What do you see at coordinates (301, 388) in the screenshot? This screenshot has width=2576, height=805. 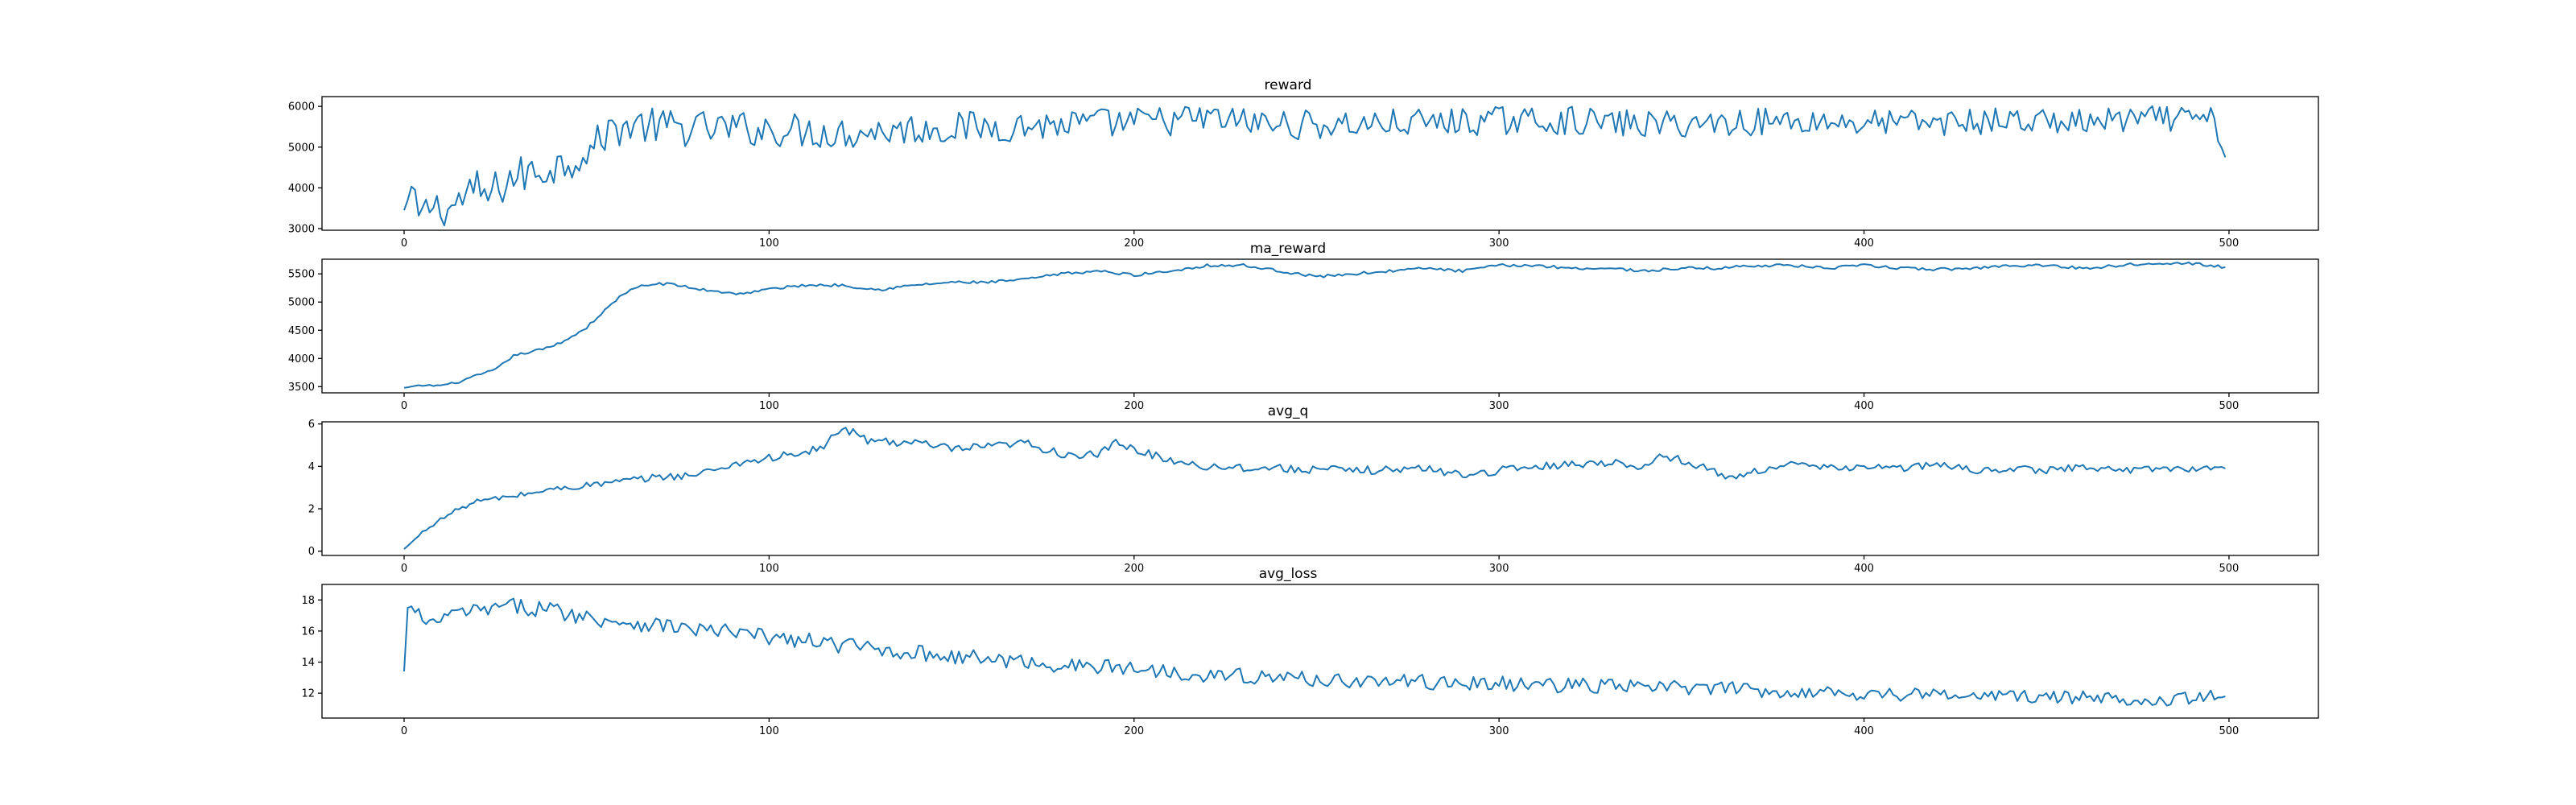 I see `ma-reward-ytick-label: 3500` at bounding box center [301, 388].